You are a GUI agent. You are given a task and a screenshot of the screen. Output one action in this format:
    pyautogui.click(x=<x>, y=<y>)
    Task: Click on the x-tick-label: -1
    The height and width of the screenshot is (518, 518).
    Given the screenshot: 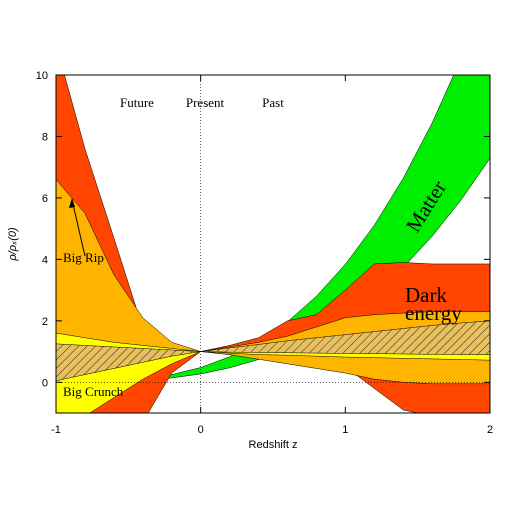 What is the action you would take?
    pyautogui.click(x=56, y=430)
    